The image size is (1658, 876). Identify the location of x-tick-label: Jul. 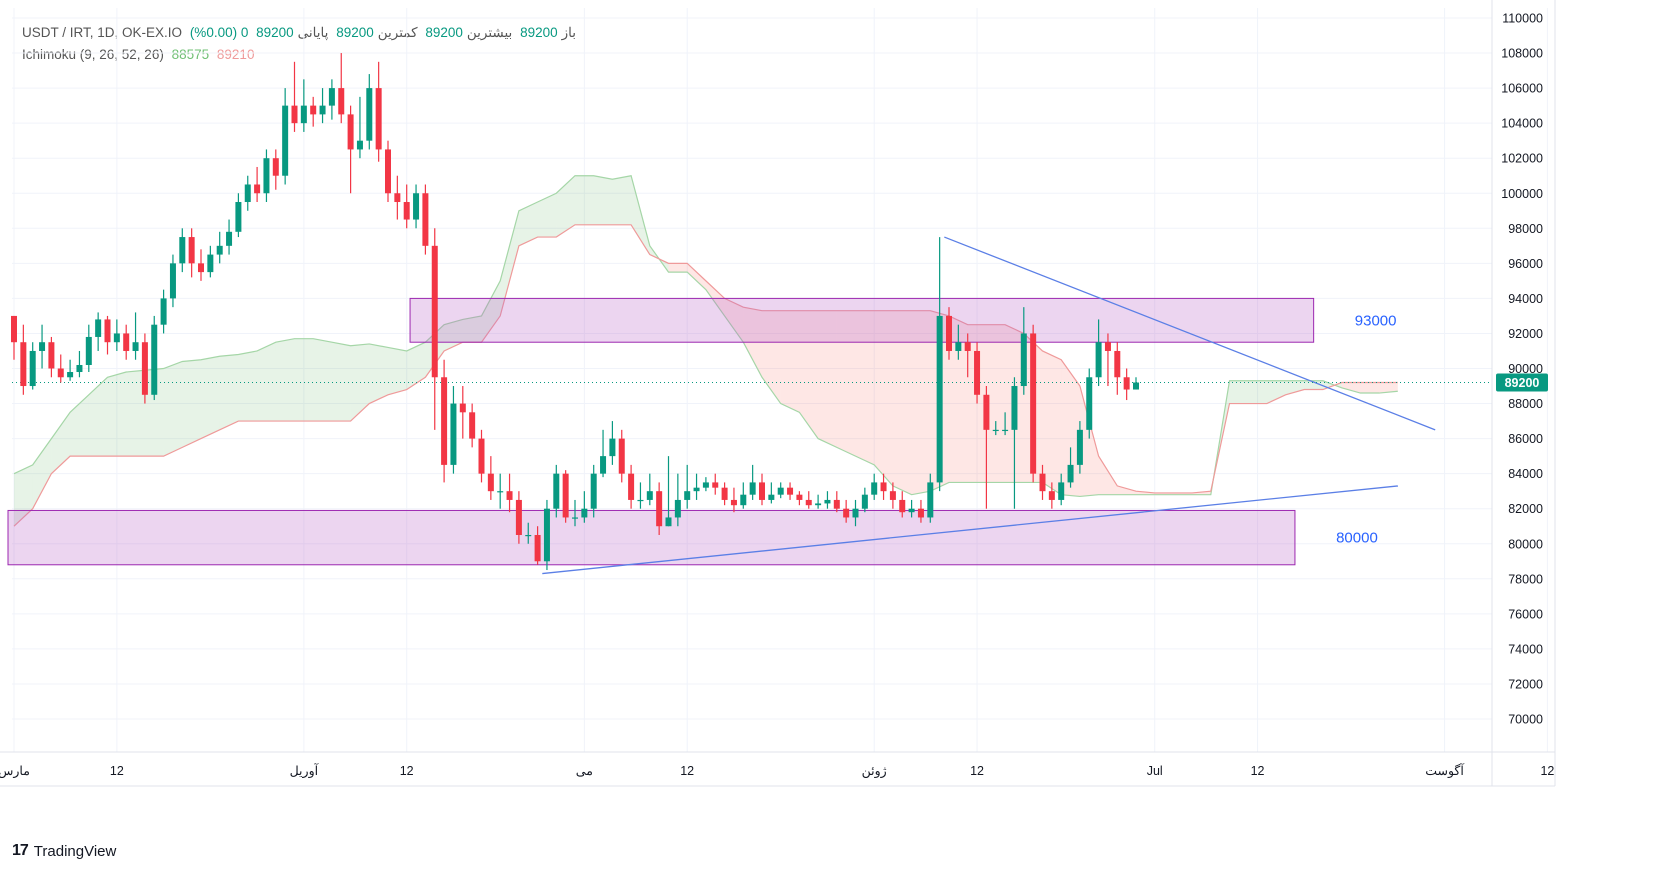
(1155, 771).